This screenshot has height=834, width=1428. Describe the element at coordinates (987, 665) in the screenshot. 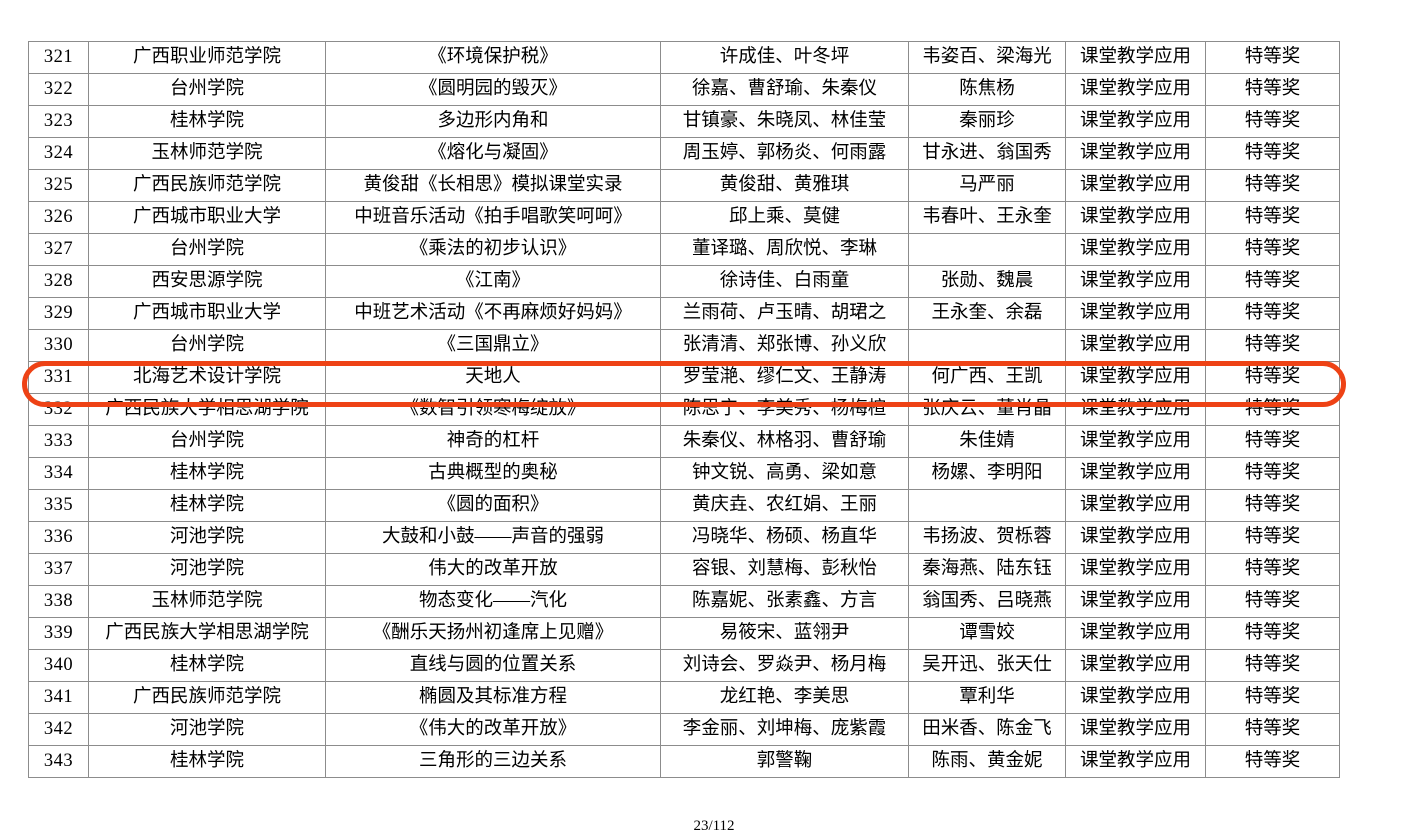

I see `cell-coaches: 吴开迅、张天仕` at that location.